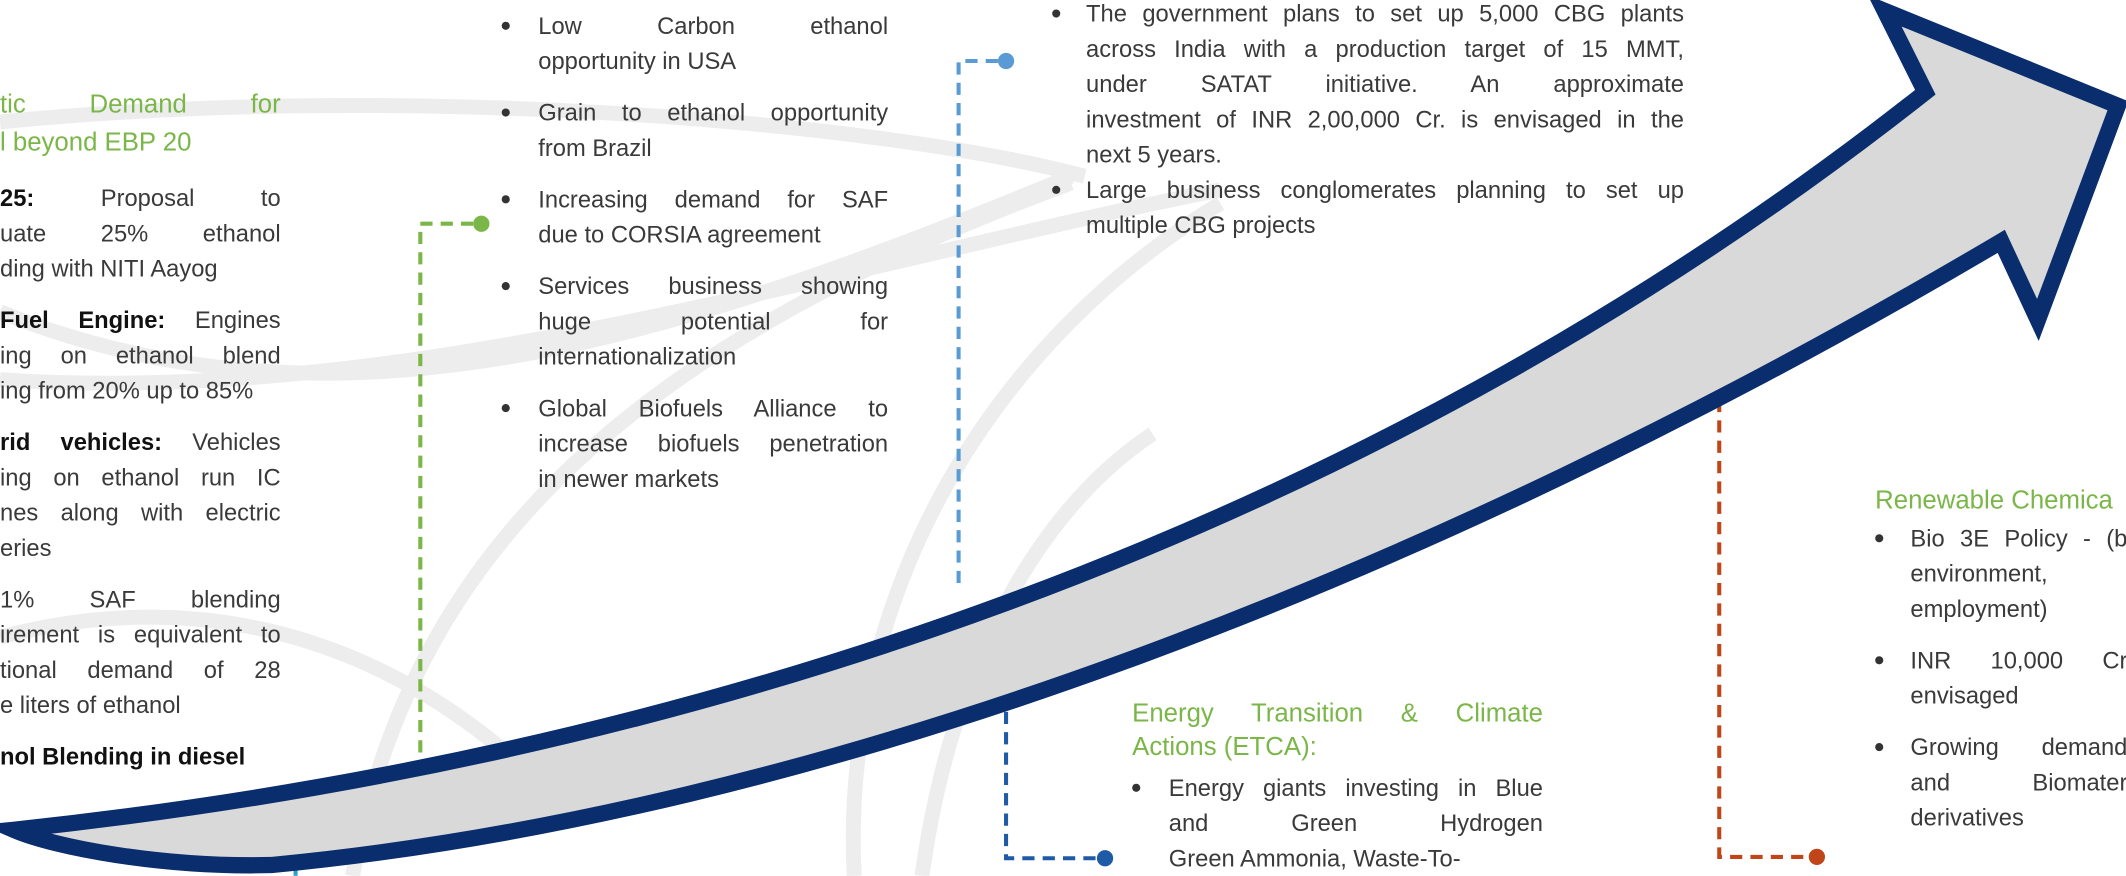 This screenshot has width=2126, height=876. What do you see at coordinates (1979, 609) in the screenshot?
I see `line-text: employment)` at bounding box center [1979, 609].